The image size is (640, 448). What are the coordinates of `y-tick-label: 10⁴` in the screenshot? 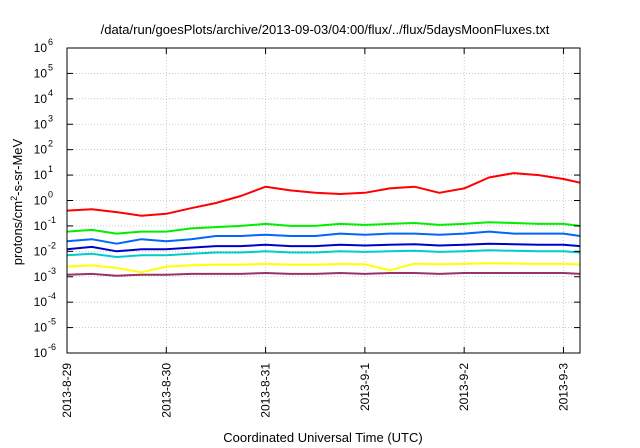 It's located at (43, 97).